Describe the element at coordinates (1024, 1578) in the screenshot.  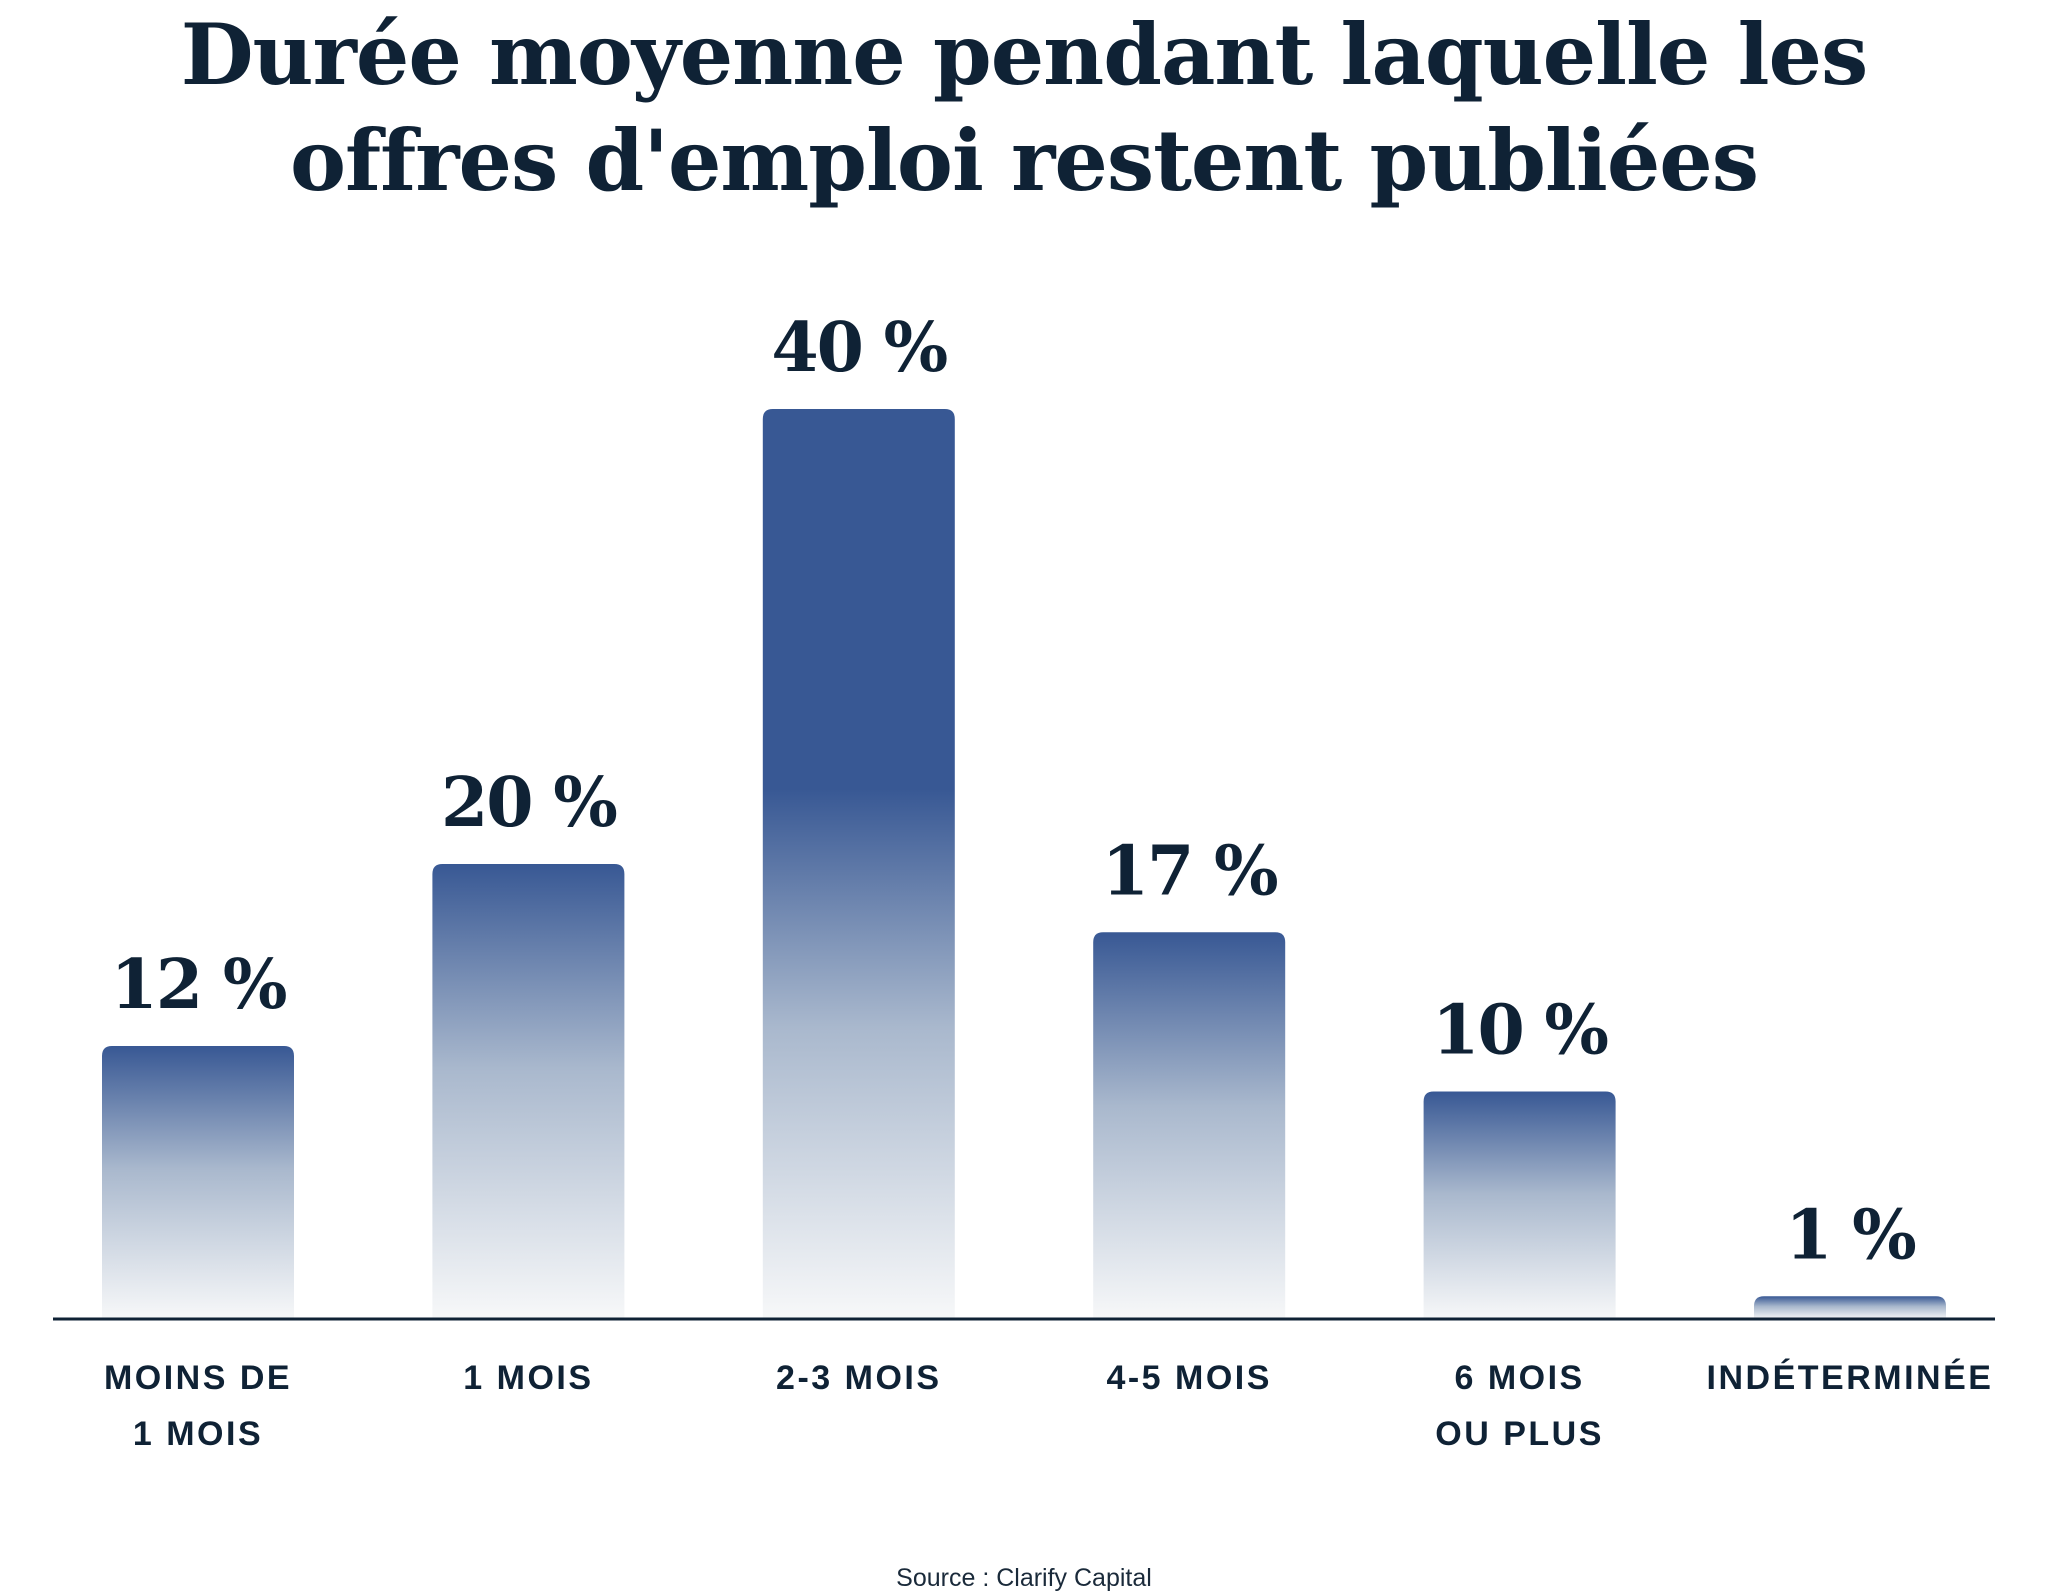
I see `source-note: Source : Clarify Capital` at that location.